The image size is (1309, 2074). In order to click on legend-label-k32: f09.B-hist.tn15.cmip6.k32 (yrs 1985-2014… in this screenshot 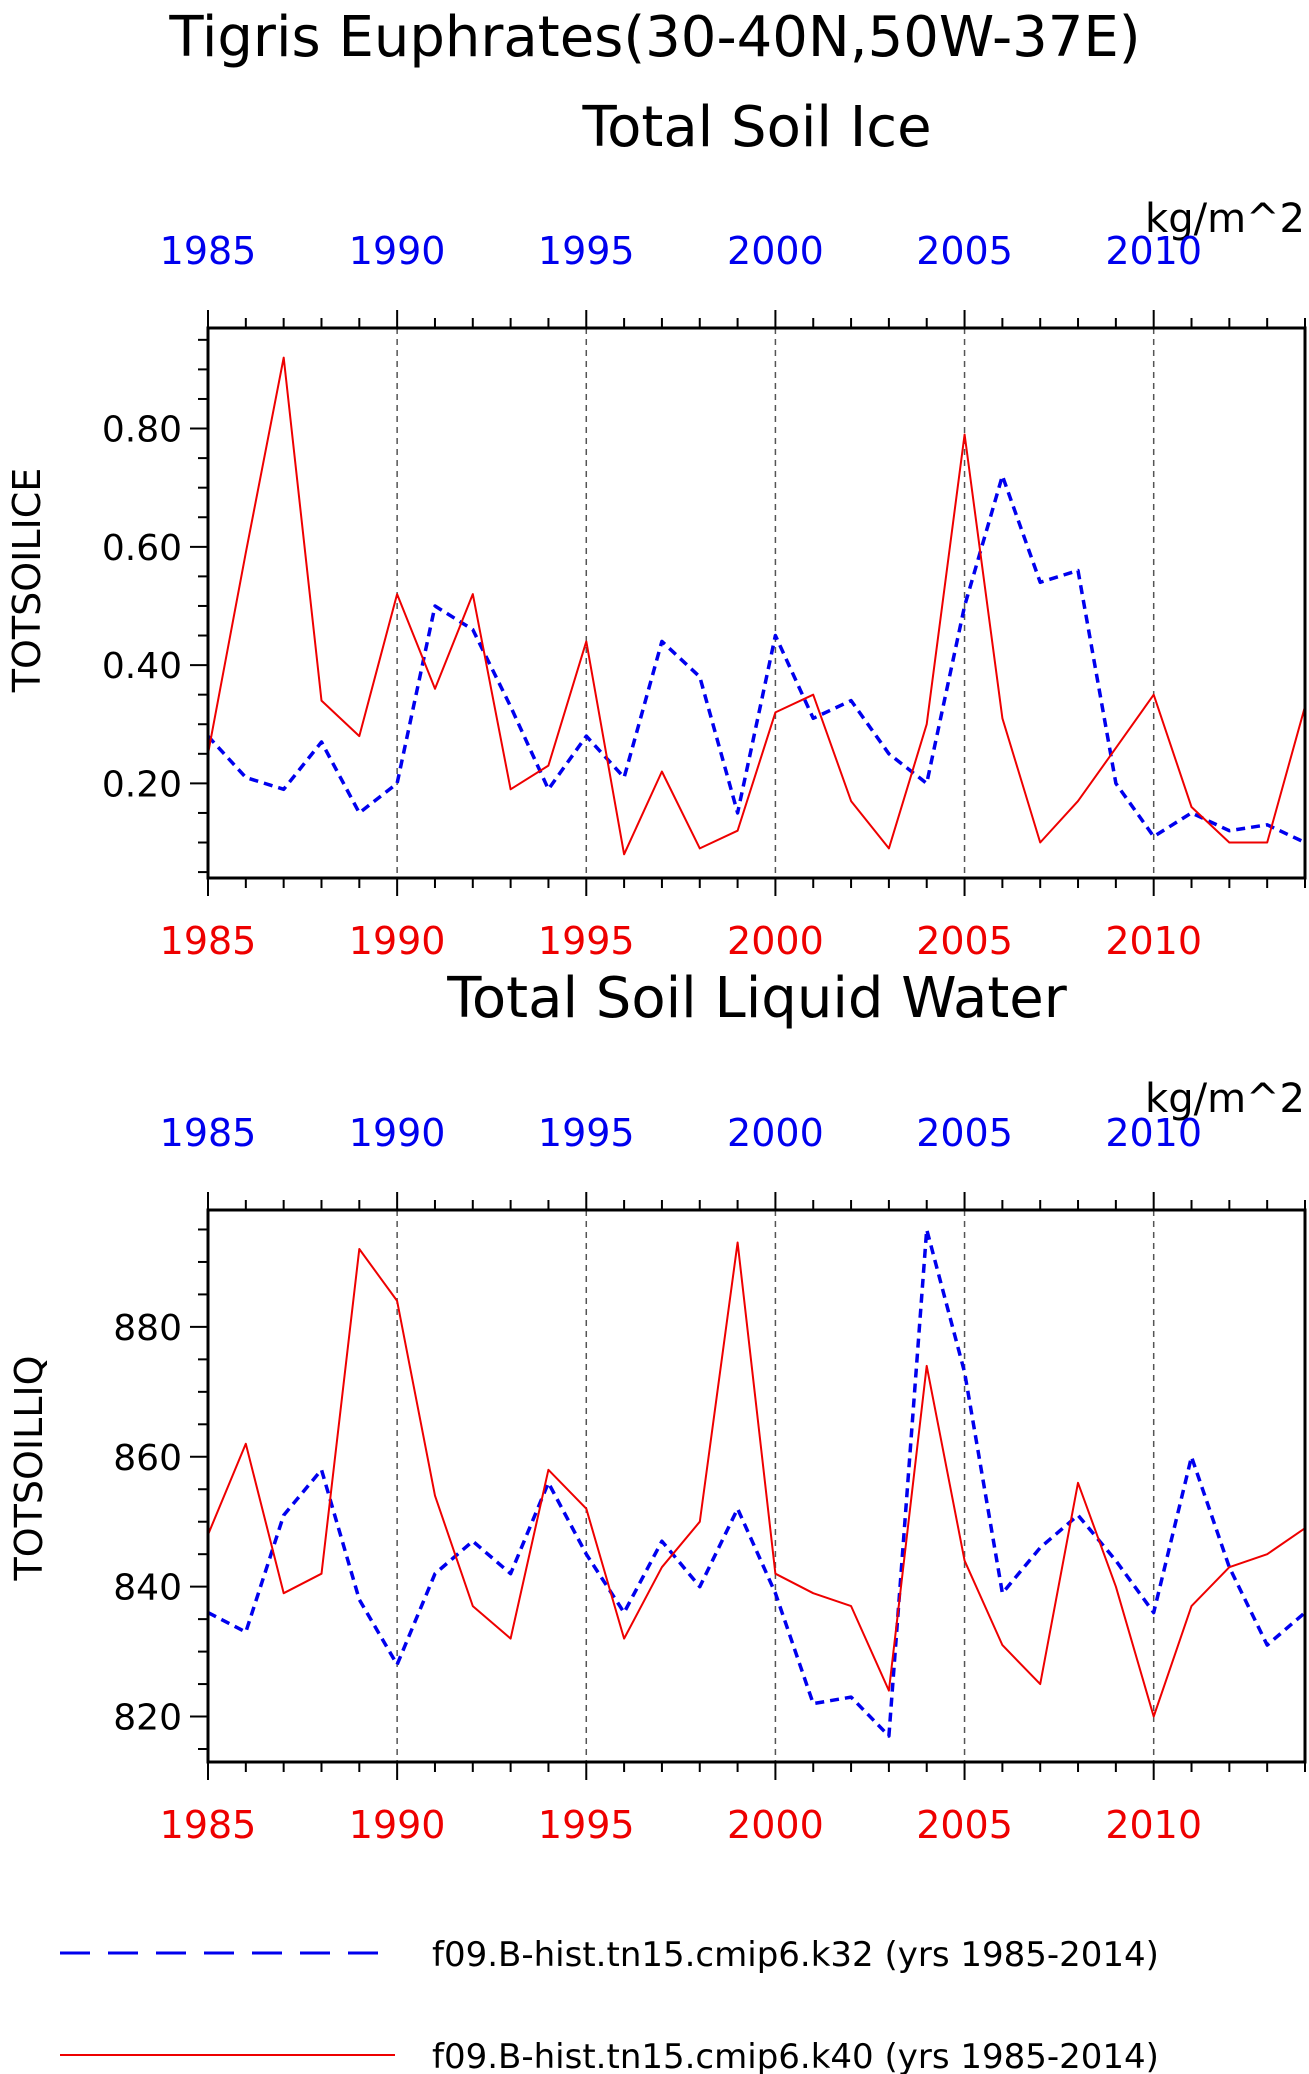, I will do `click(795, 1955)`.